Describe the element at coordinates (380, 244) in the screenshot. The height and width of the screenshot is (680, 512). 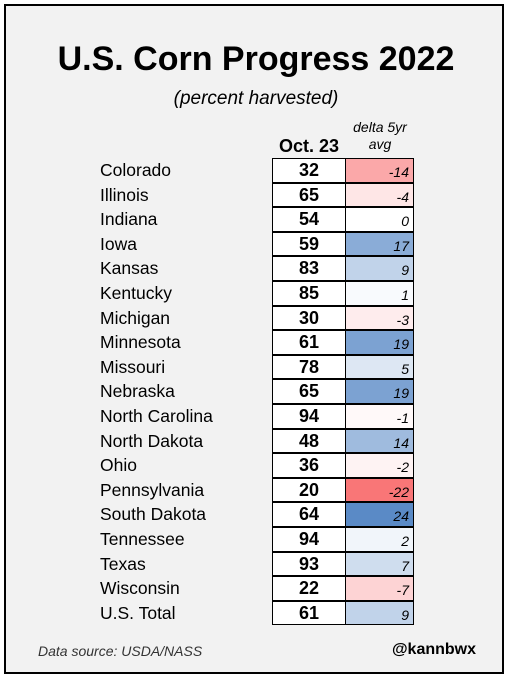
I see `row-delta-value: 17` at that location.